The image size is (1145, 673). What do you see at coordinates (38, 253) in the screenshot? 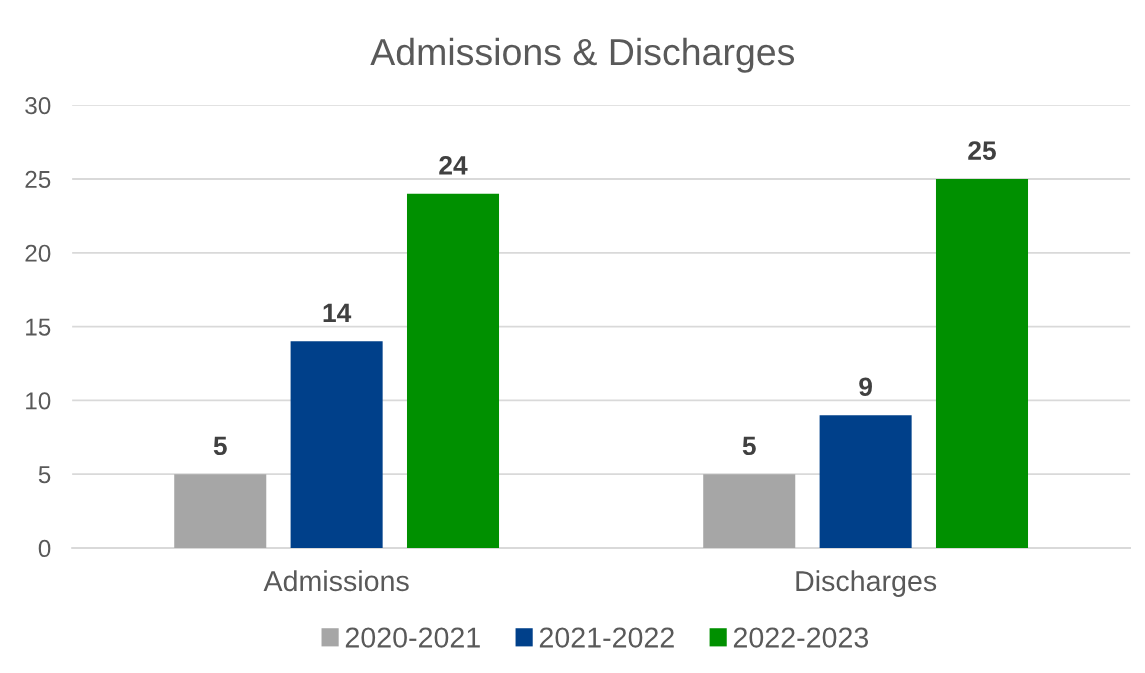
I see `y-tick-label: 20` at bounding box center [38, 253].